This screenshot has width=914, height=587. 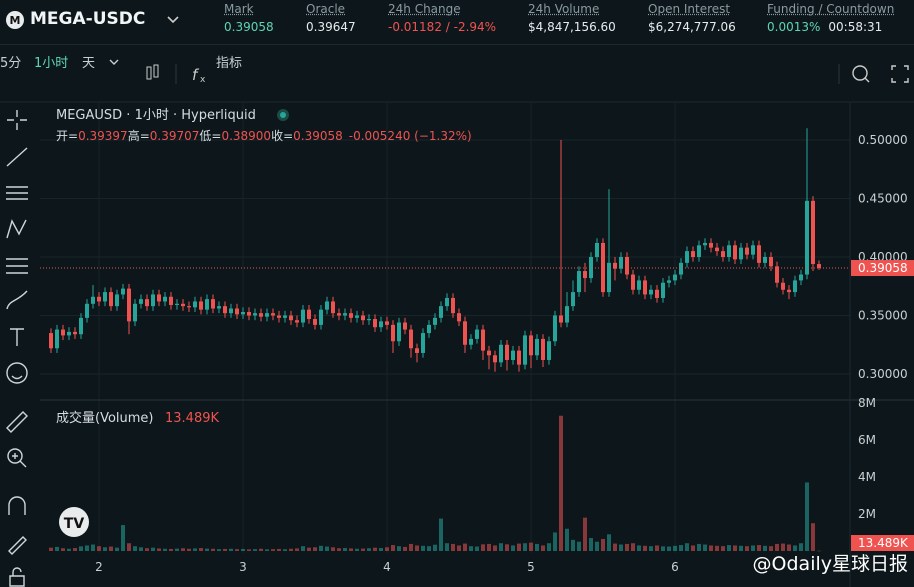 I want to click on chart-title: MEGAUSD · 1小时 · Hyperliquid, so click(x=156, y=115).